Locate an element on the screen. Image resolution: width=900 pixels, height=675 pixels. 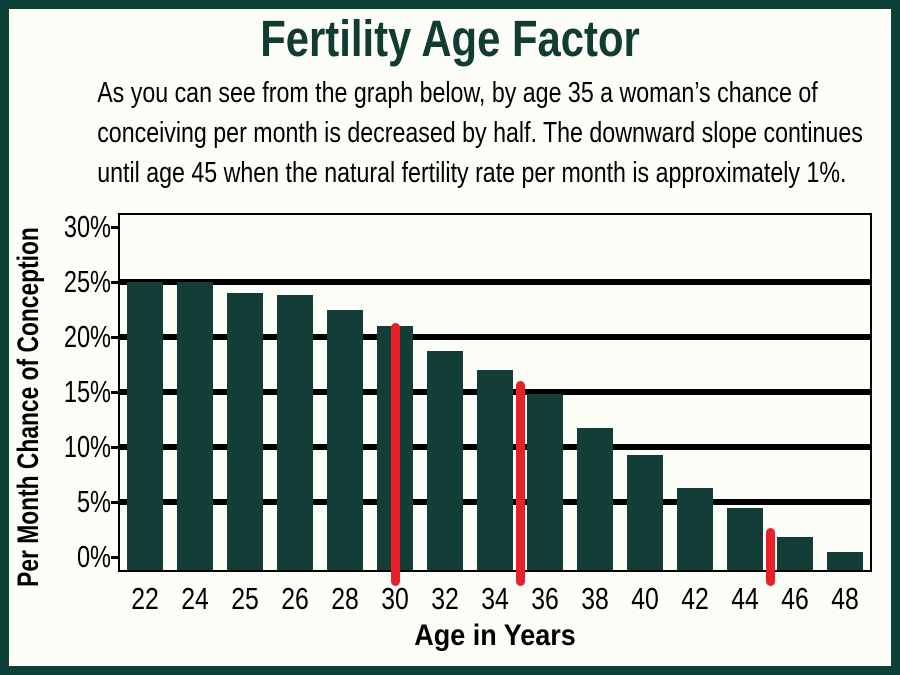
y-tick-label-25pct: 25% is located at coordinates (87, 281).